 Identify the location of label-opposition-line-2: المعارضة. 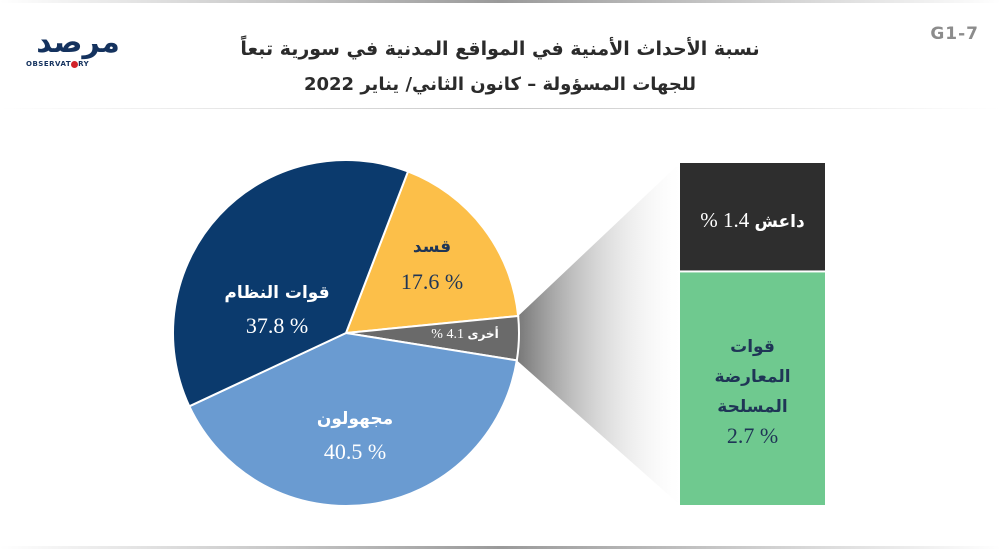
(752, 377).